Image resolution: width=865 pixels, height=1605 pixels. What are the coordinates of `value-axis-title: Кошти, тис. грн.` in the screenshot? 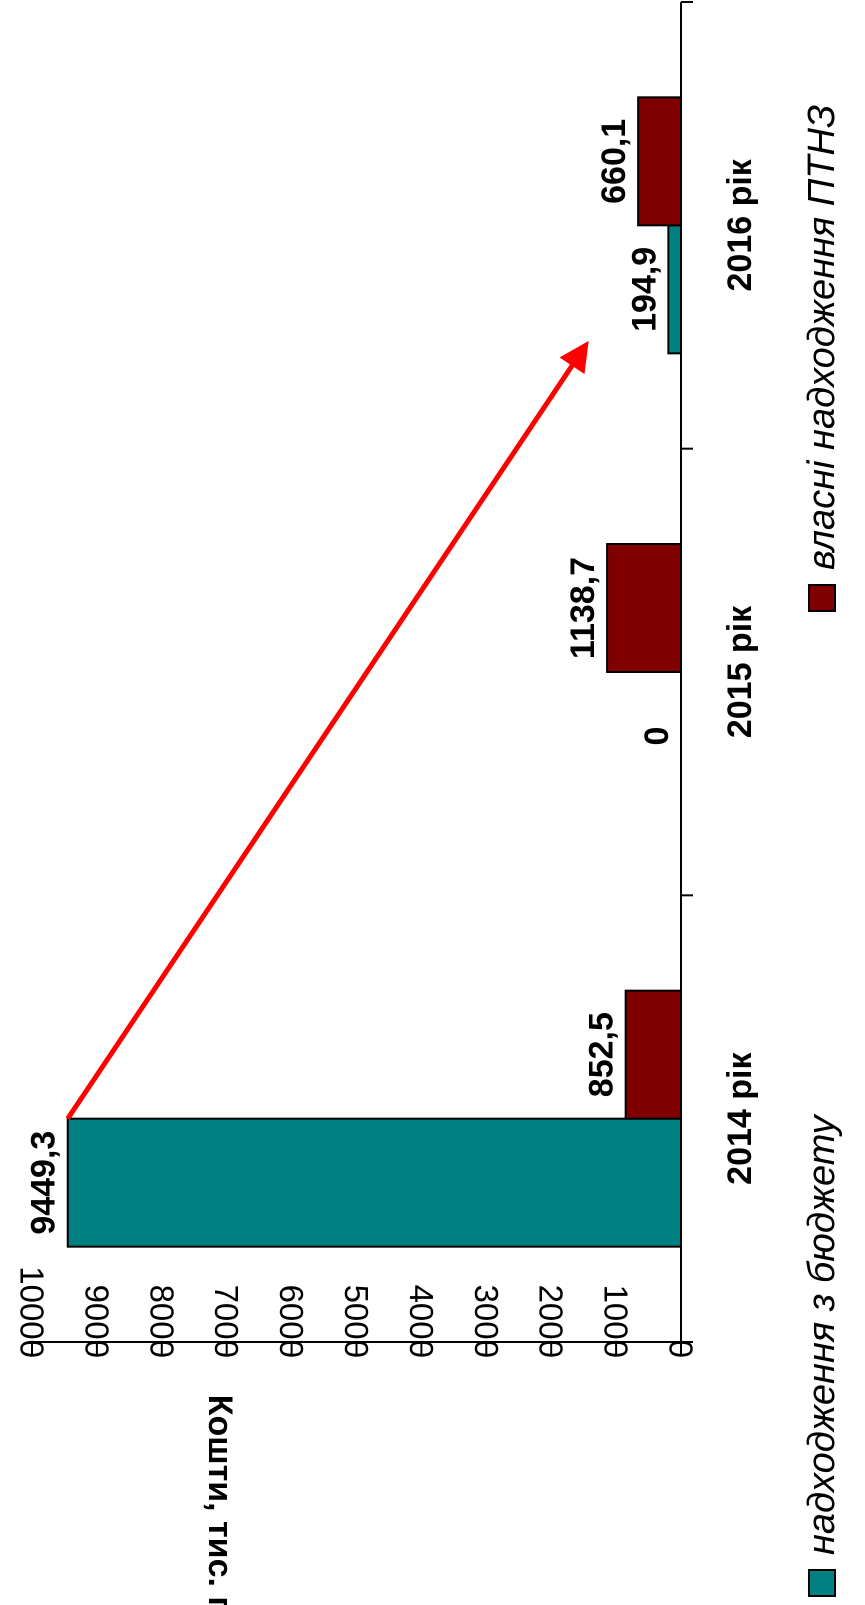 It's located at (220, 1500).